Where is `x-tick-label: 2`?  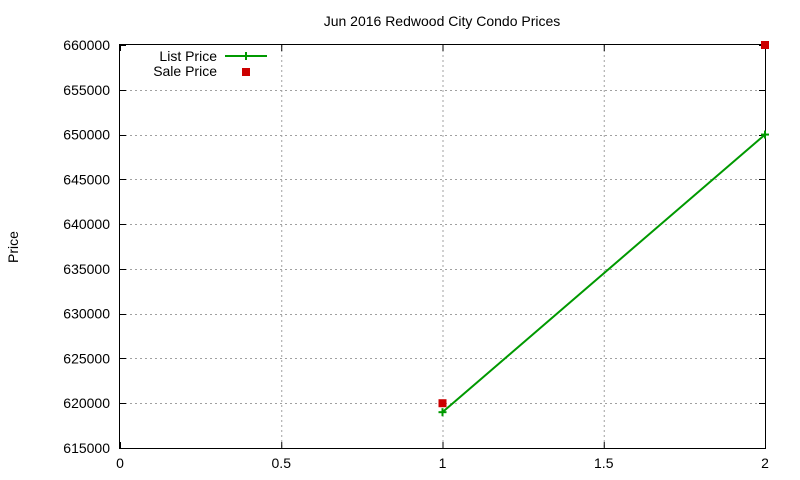 x-tick-label: 2 is located at coordinates (765, 463).